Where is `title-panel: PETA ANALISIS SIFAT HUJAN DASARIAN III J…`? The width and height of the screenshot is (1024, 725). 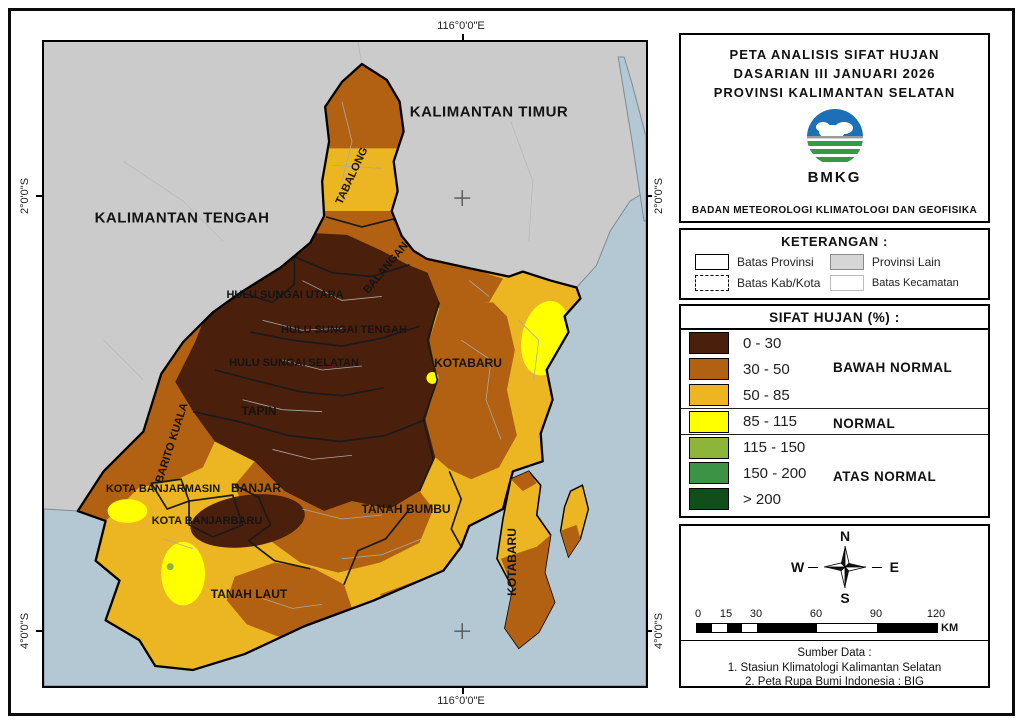
title-panel: PETA ANALISIS SIFAT HUJAN DASARIAN III J… is located at coordinates (834, 128).